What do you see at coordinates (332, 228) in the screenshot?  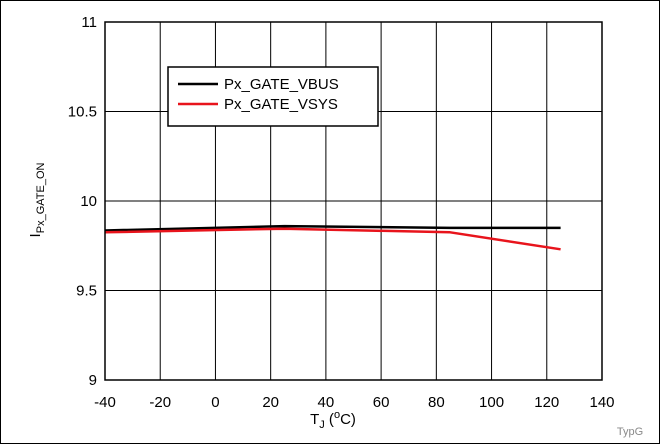 I see `series-line-px-gate-vbus` at bounding box center [332, 228].